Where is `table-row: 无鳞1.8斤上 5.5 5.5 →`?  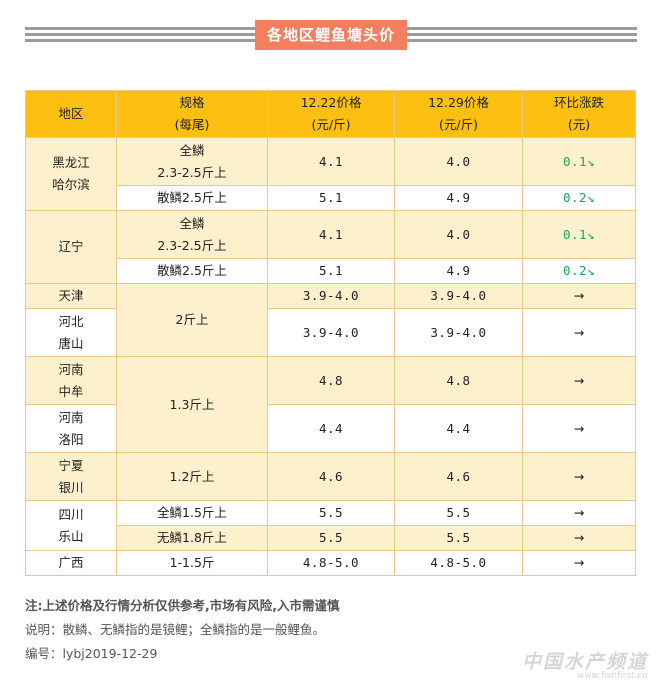
table-row: 无鳞1.8斤上 5.5 5.5 → is located at coordinates (331, 538).